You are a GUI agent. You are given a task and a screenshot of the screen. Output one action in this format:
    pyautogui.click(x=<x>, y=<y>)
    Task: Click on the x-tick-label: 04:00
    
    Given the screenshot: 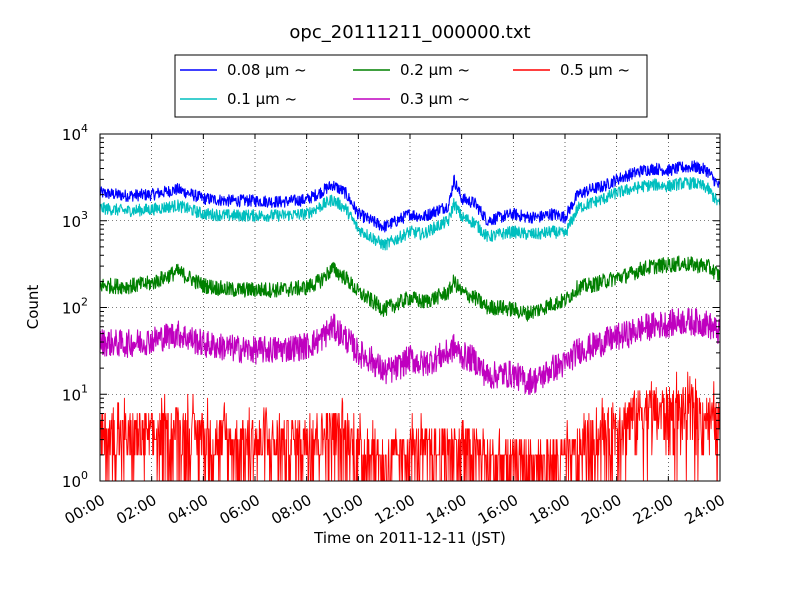 What is the action you would take?
    pyautogui.click(x=188, y=509)
    